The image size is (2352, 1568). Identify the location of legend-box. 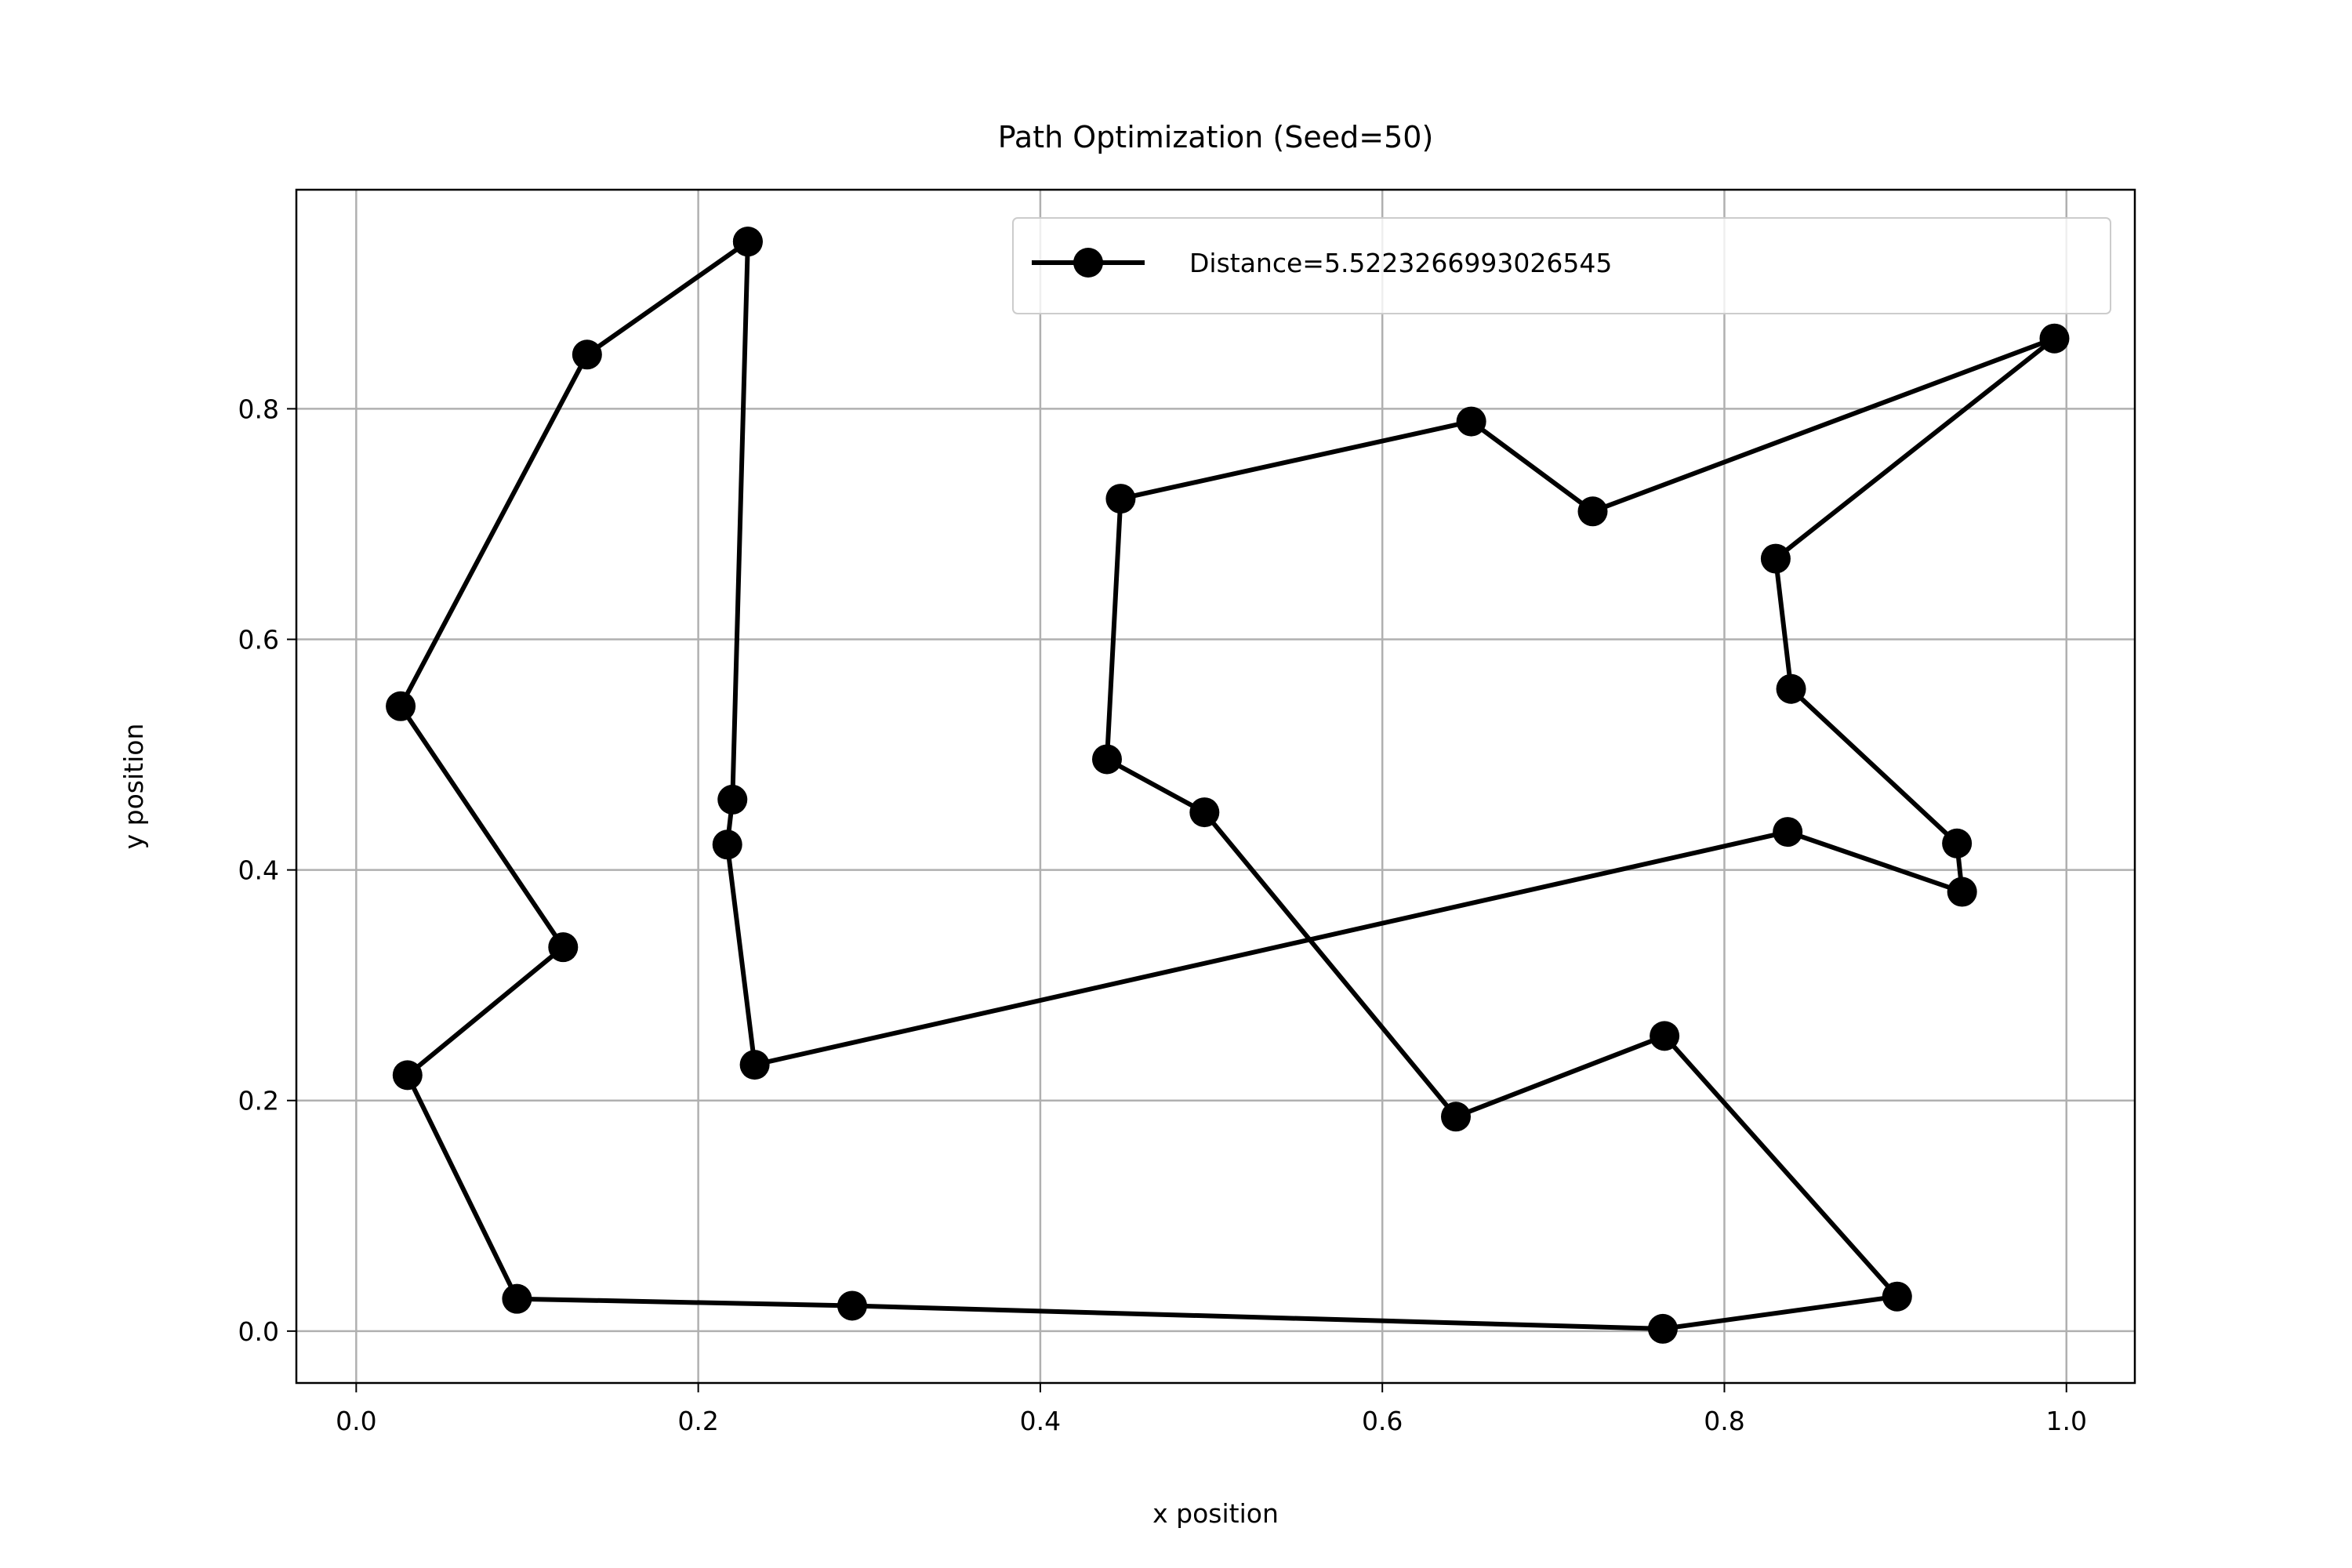
(1561, 265).